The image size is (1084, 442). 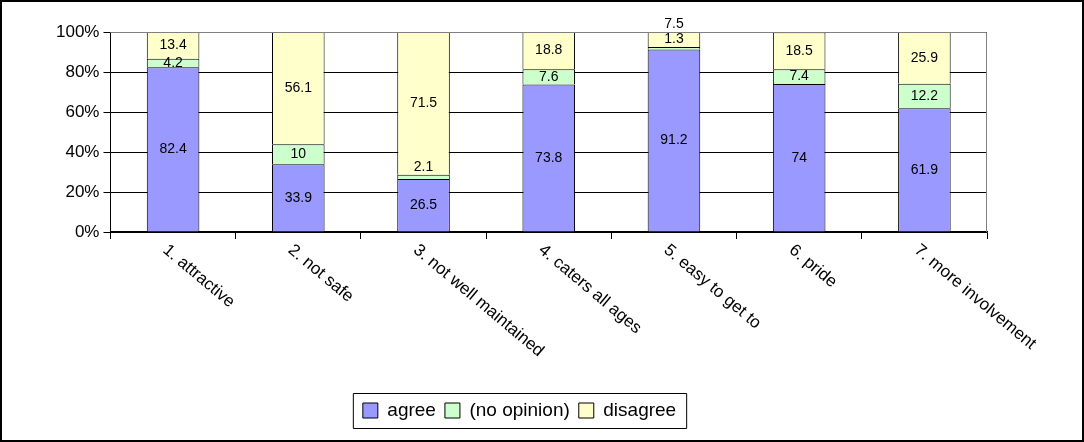 What do you see at coordinates (674, 22) in the screenshot?
I see `data-label: 7.5` at bounding box center [674, 22].